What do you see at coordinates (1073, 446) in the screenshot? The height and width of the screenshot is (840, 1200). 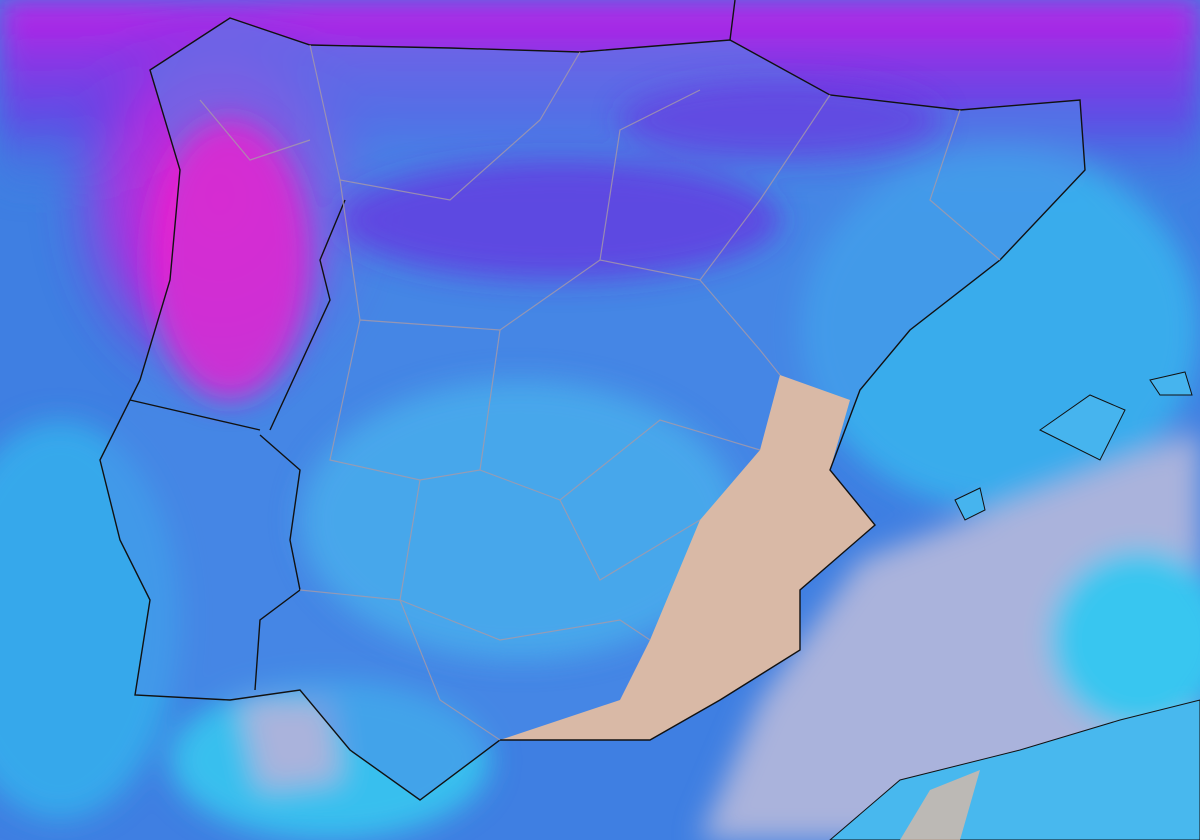 I see `balearic-islands` at bounding box center [1073, 446].